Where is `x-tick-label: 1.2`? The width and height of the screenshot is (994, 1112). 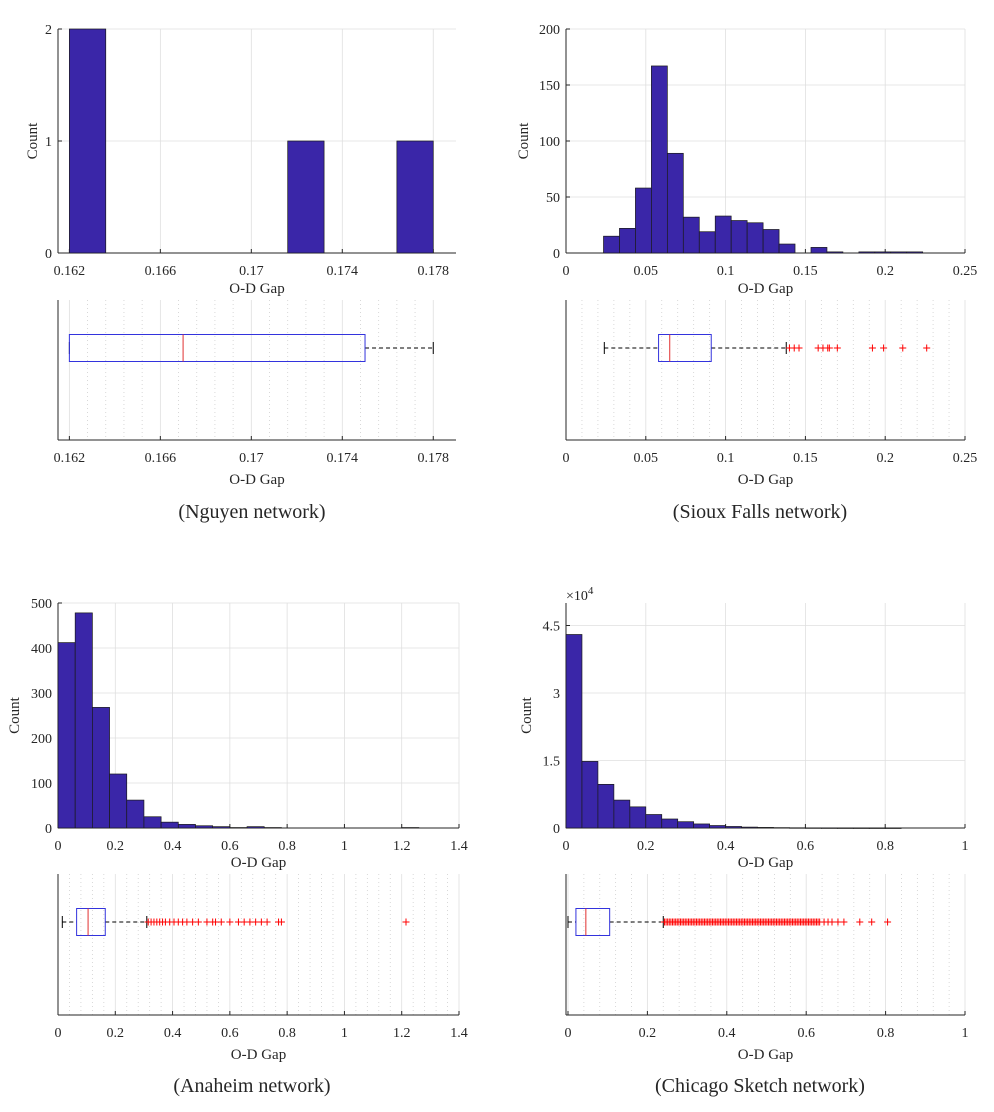 x-tick-label: 1.2 is located at coordinates (402, 846).